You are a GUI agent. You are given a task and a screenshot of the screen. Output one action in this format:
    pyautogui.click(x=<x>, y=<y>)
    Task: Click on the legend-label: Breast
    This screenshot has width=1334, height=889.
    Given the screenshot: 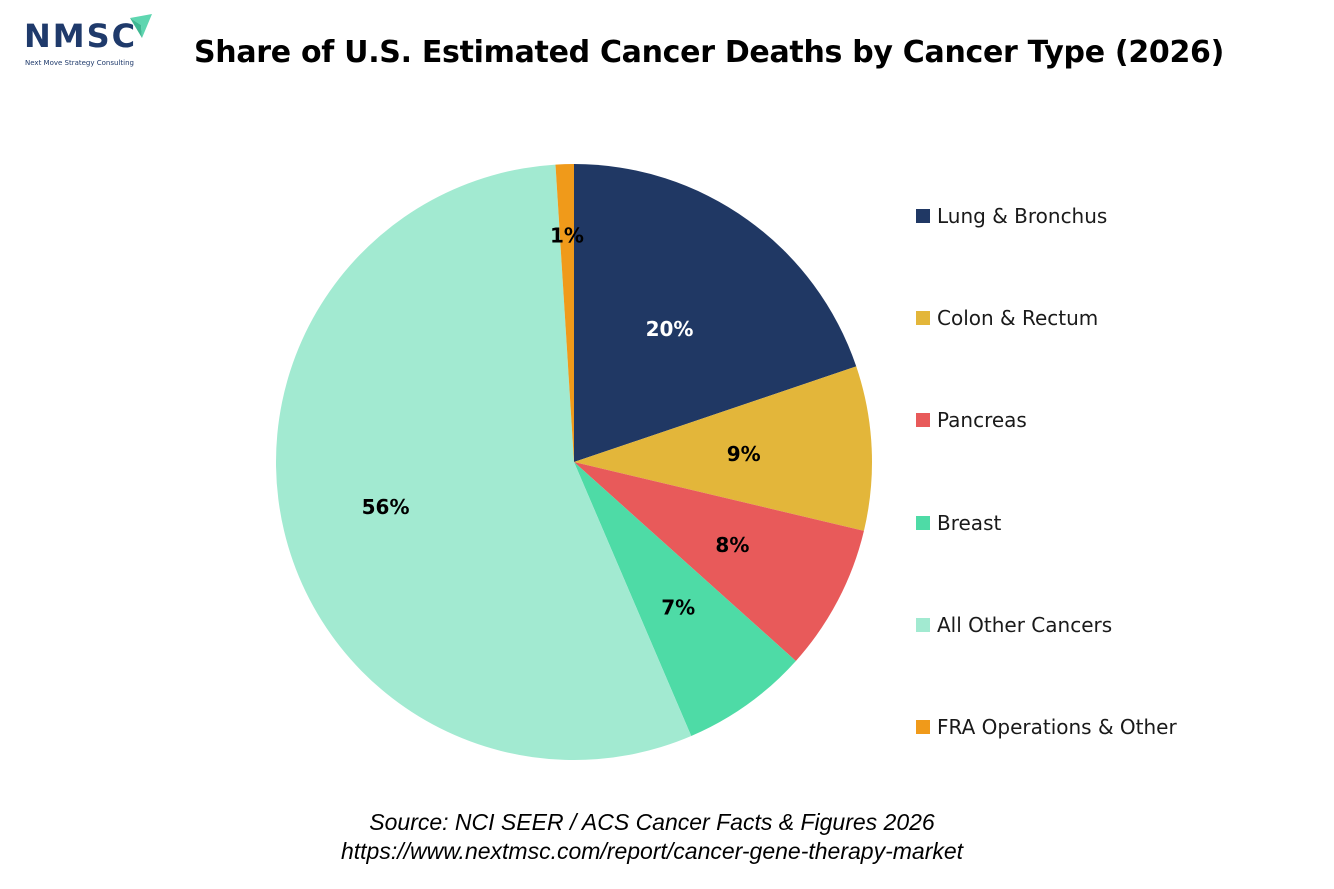 What is the action you would take?
    pyautogui.click(x=969, y=522)
    